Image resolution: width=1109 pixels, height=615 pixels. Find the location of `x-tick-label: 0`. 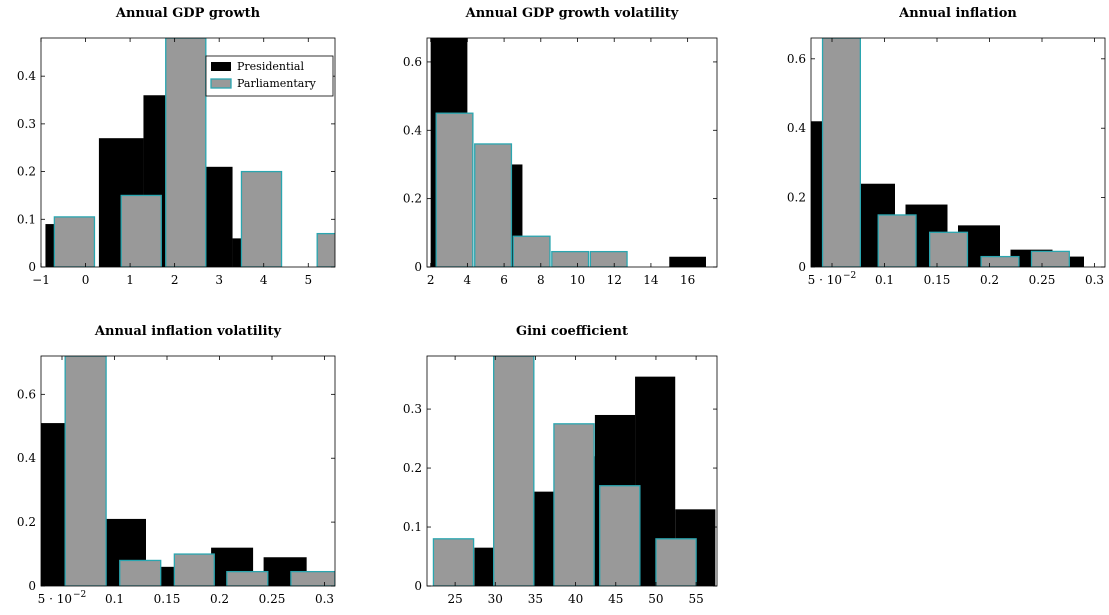

x-tick-label: 0 is located at coordinates (86, 280).